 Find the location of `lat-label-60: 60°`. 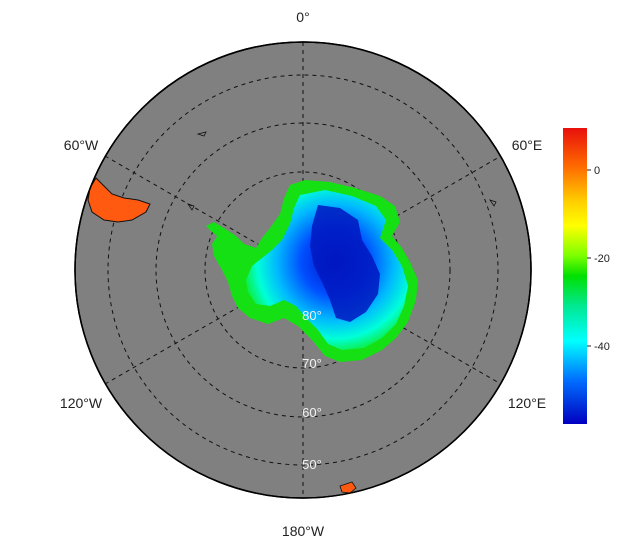

lat-label-60: 60° is located at coordinates (312, 412).